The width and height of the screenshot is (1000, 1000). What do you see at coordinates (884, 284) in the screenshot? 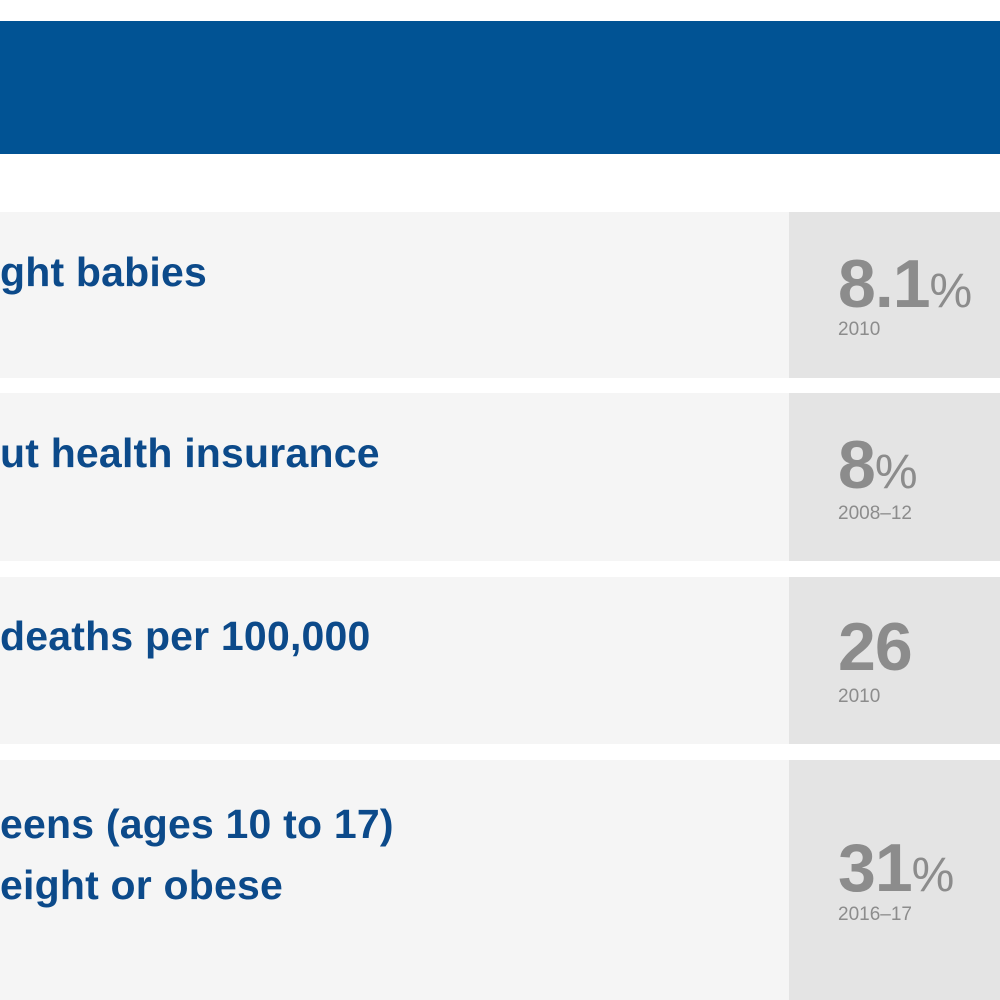
I see `indicator-value-number: 8.1` at bounding box center [884, 284].